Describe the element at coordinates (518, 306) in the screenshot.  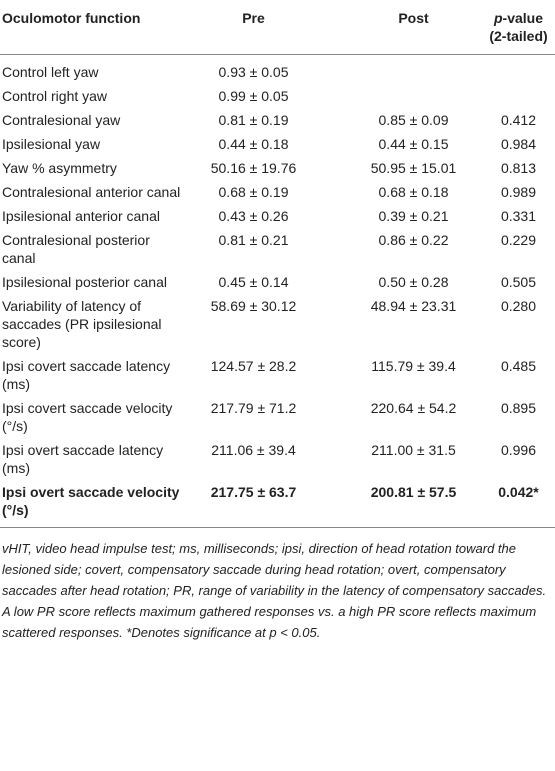
I see `table-cell: 0.280` at that location.